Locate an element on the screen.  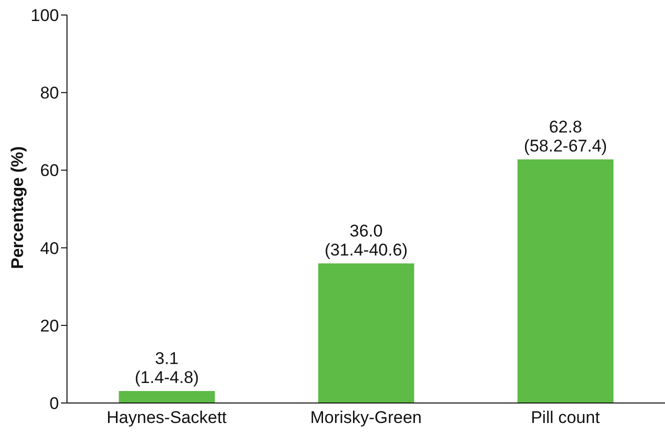
y-tick-label: 40 is located at coordinates (49, 248).